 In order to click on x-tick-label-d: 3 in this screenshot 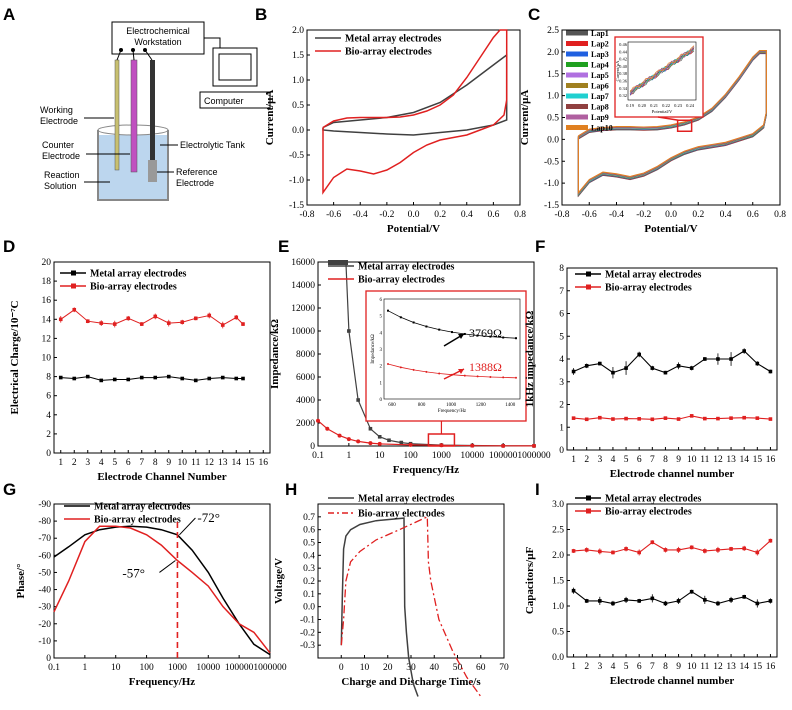, I will do `click(87, 463)`.